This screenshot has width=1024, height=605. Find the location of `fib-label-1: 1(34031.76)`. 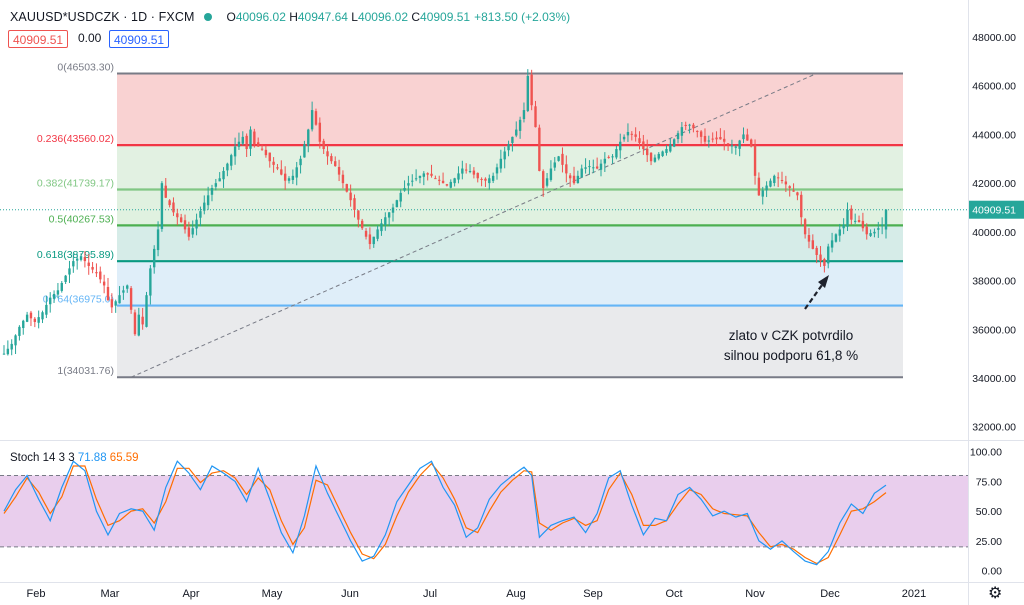

fib-label-1: 1(34031.76) is located at coordinates (85, 371).